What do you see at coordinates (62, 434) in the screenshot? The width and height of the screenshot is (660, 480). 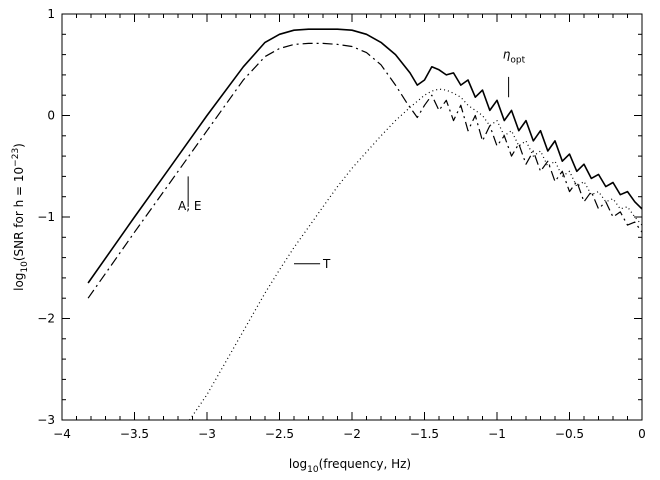 I see `x-tick-label: −4` at bounding box center [62, 434].